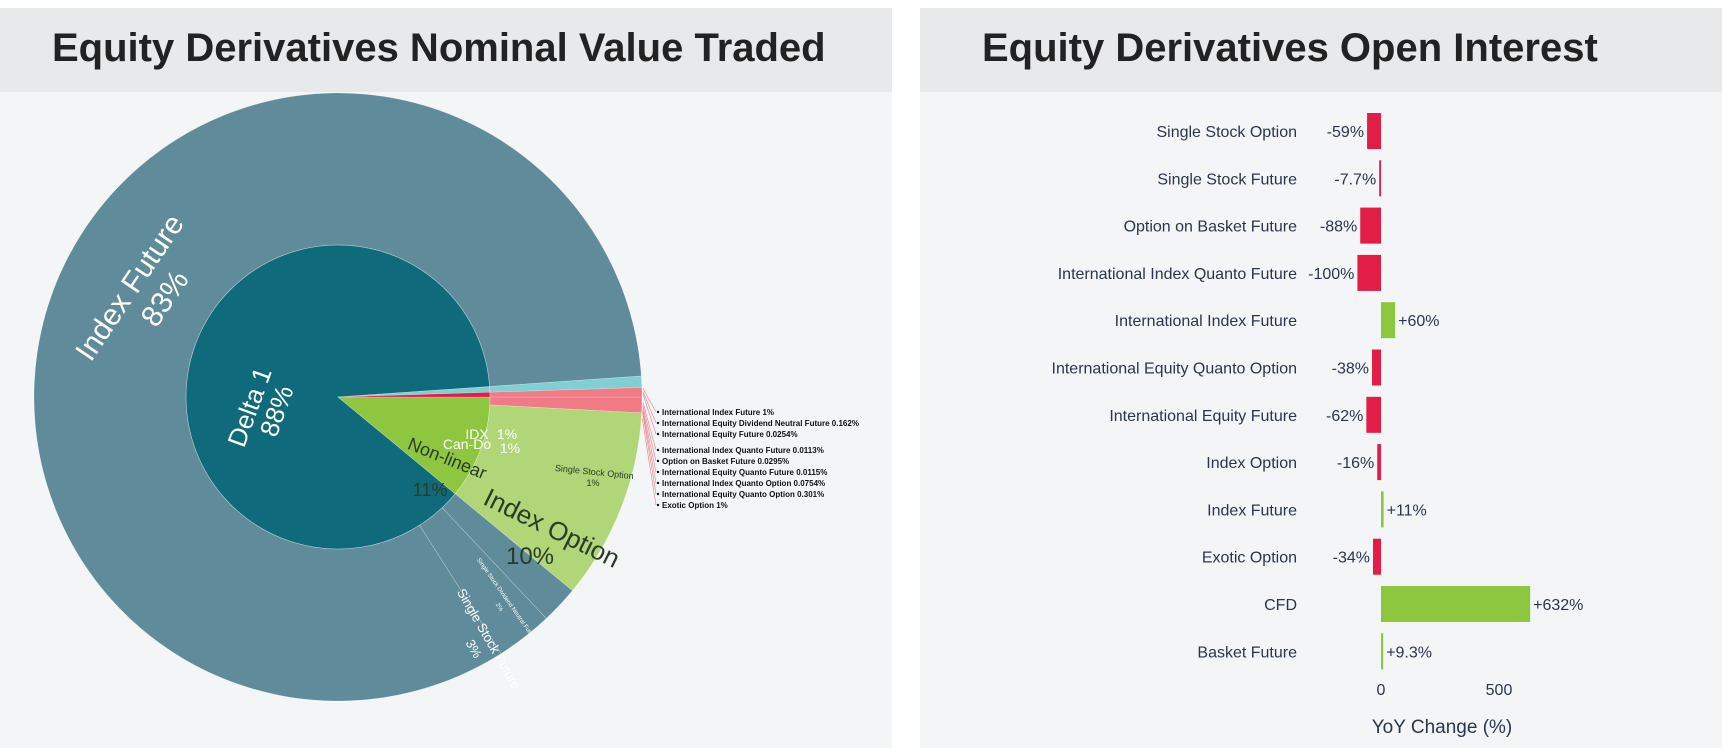  What do you see at coordinates (1355, 179) in the screenshot?
I see `bar-value-label: -7.7%` at bounding box center [1355, 179].